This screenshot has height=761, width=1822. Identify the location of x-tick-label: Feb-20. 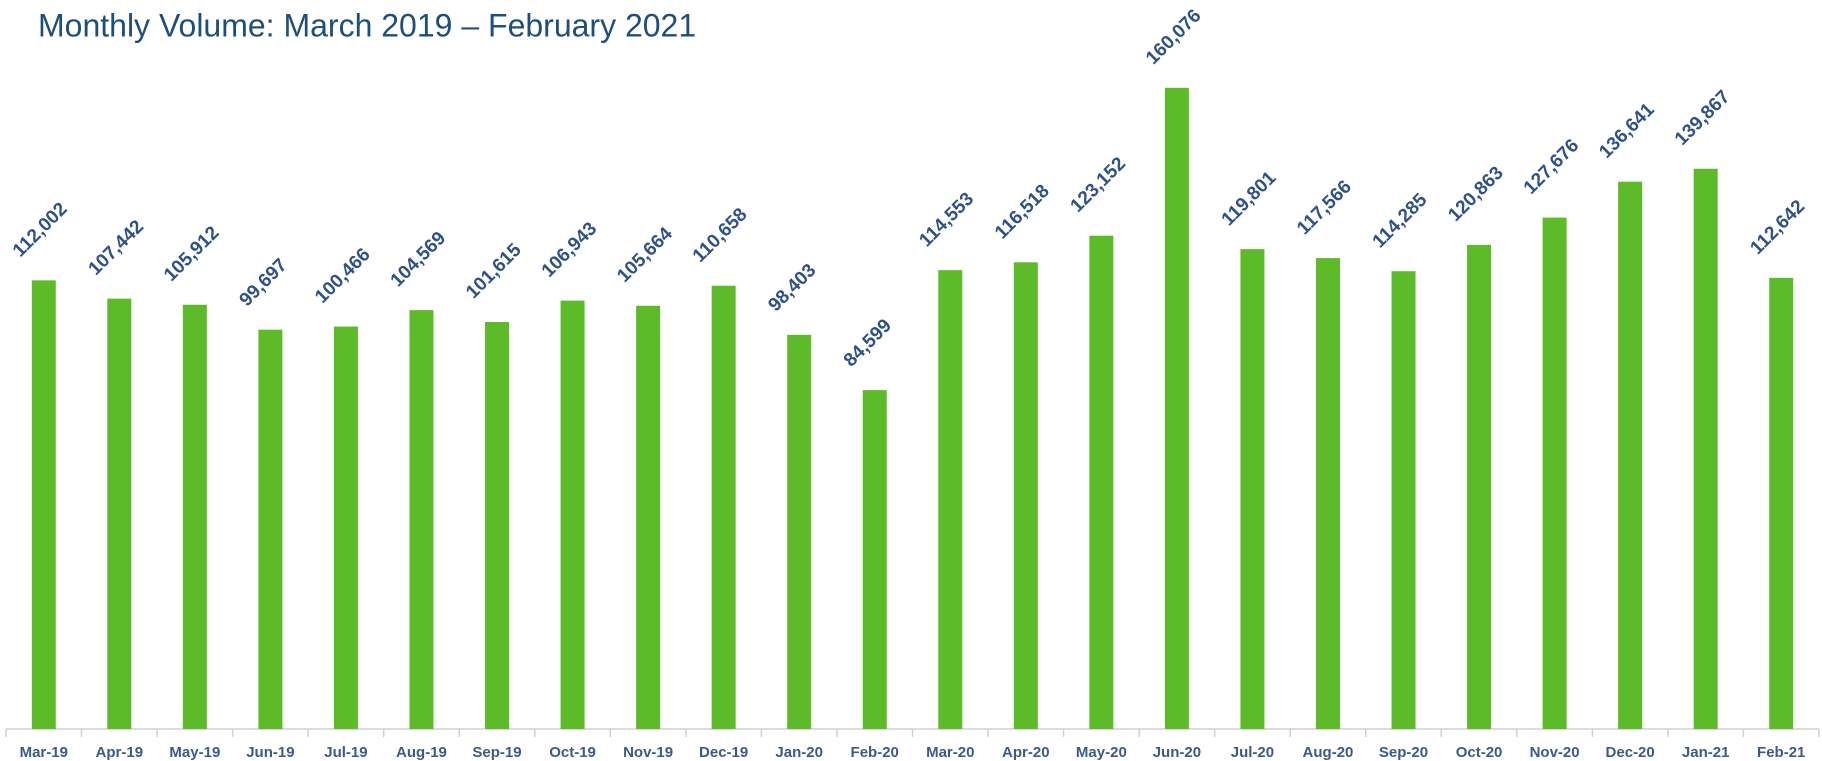
(875, 752).